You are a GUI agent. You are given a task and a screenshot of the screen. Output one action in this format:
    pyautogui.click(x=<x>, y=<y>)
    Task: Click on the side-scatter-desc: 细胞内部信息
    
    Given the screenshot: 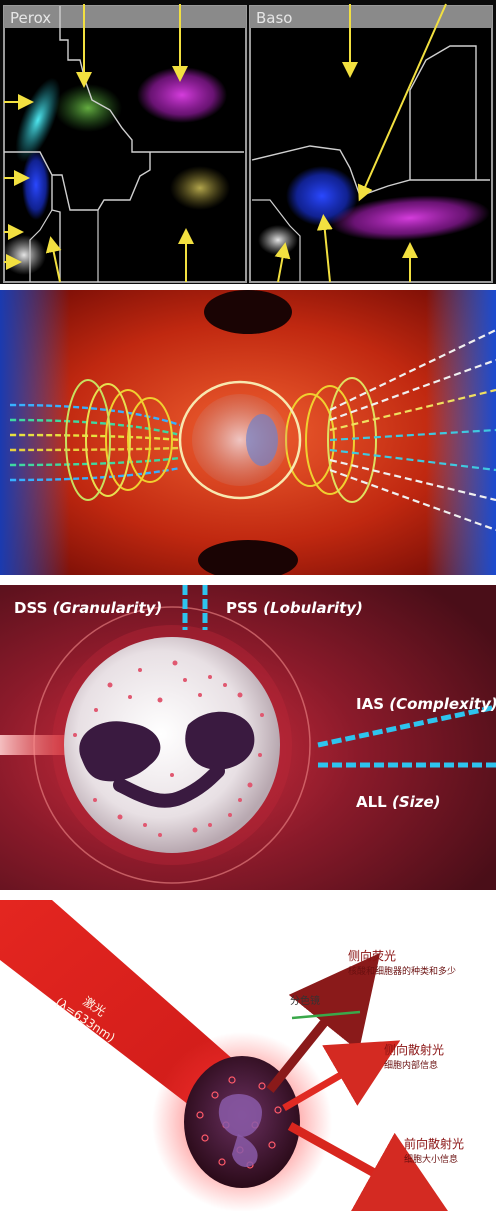 What is the action you would take?
    pyautogui.click(x=411, y=1065)
    